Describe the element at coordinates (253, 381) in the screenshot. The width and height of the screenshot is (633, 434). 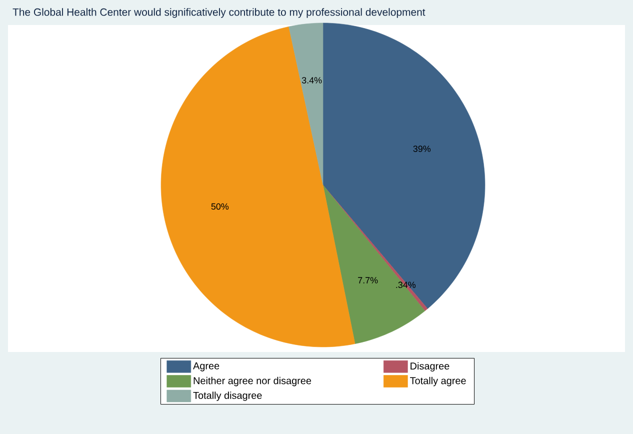
I see `legend-label: Neither agree nor disagree` at that location.